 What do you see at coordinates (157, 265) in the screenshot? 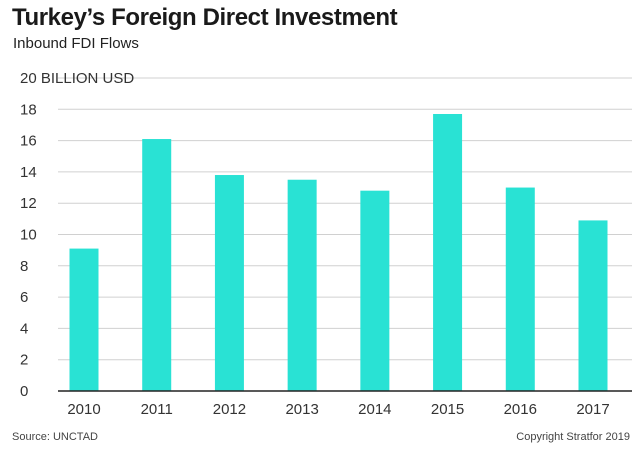
I see `bar-2011` at bounding box center [157, 265].